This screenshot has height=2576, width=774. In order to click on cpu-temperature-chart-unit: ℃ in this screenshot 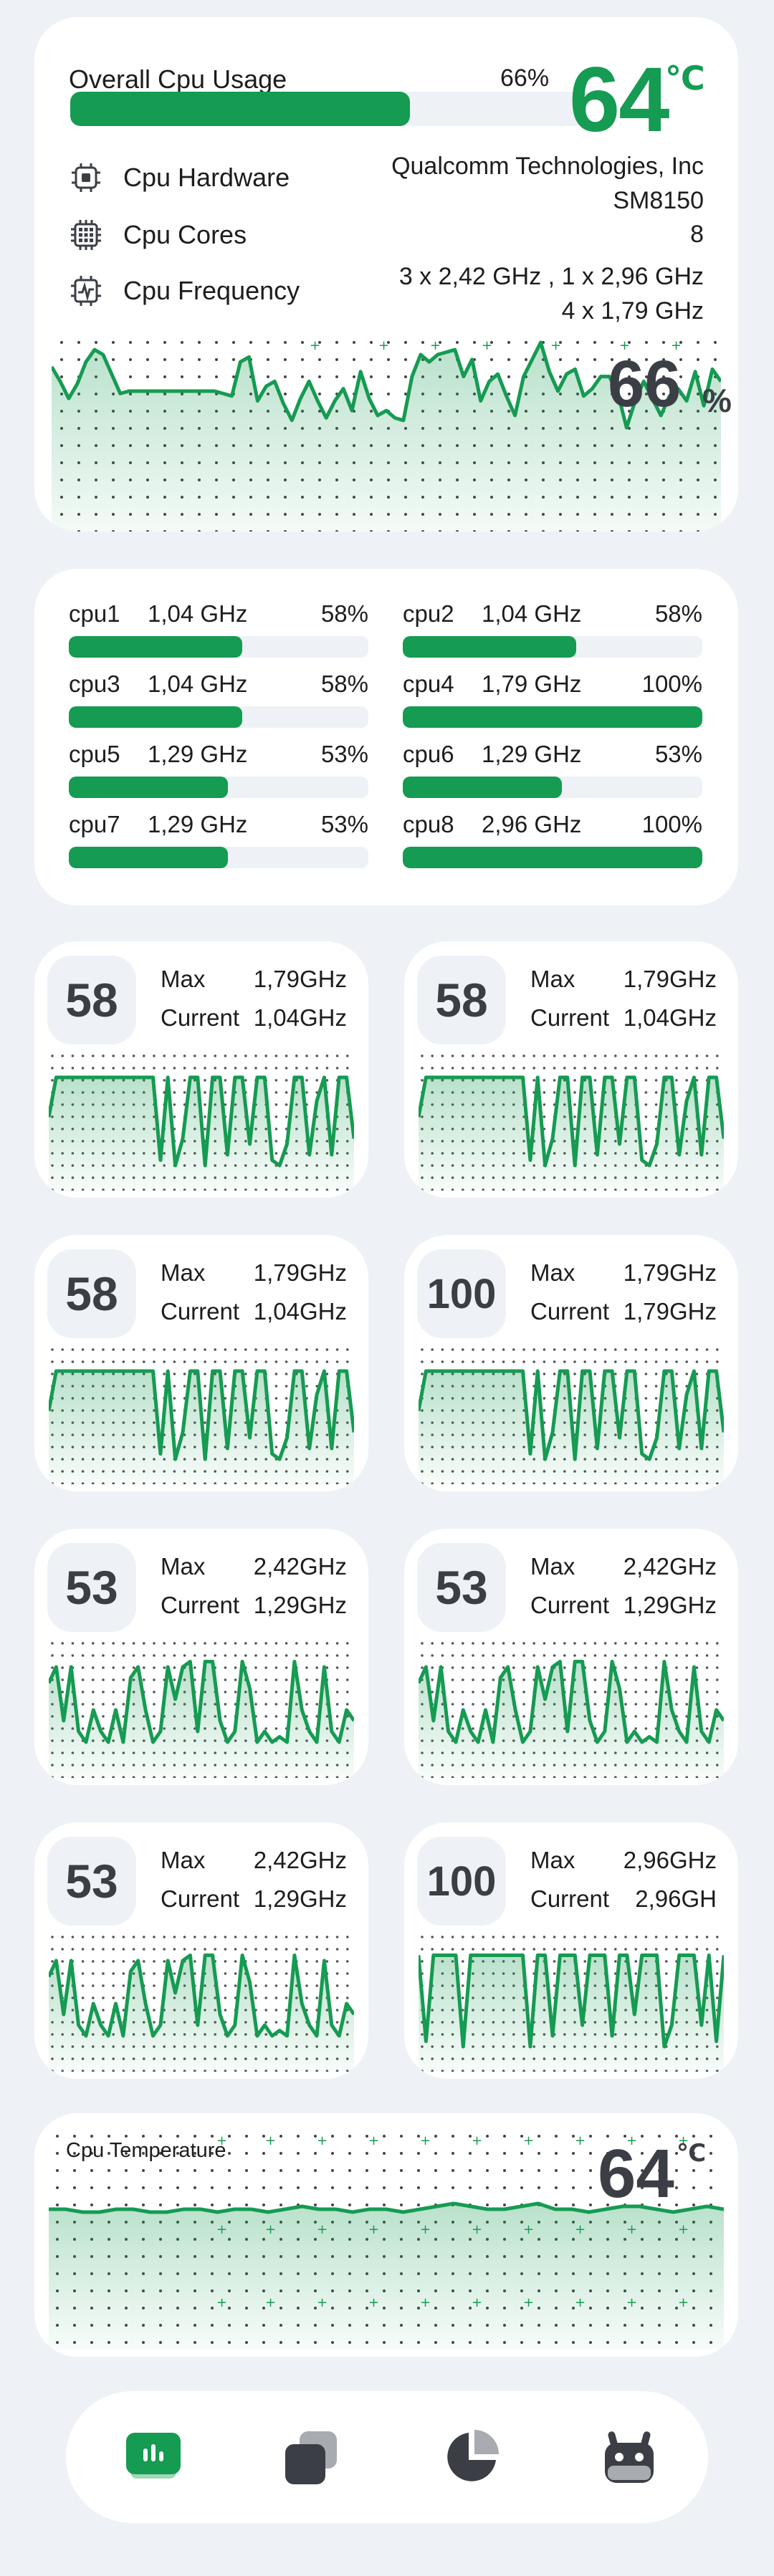, I will do `click(692, 2153)`.